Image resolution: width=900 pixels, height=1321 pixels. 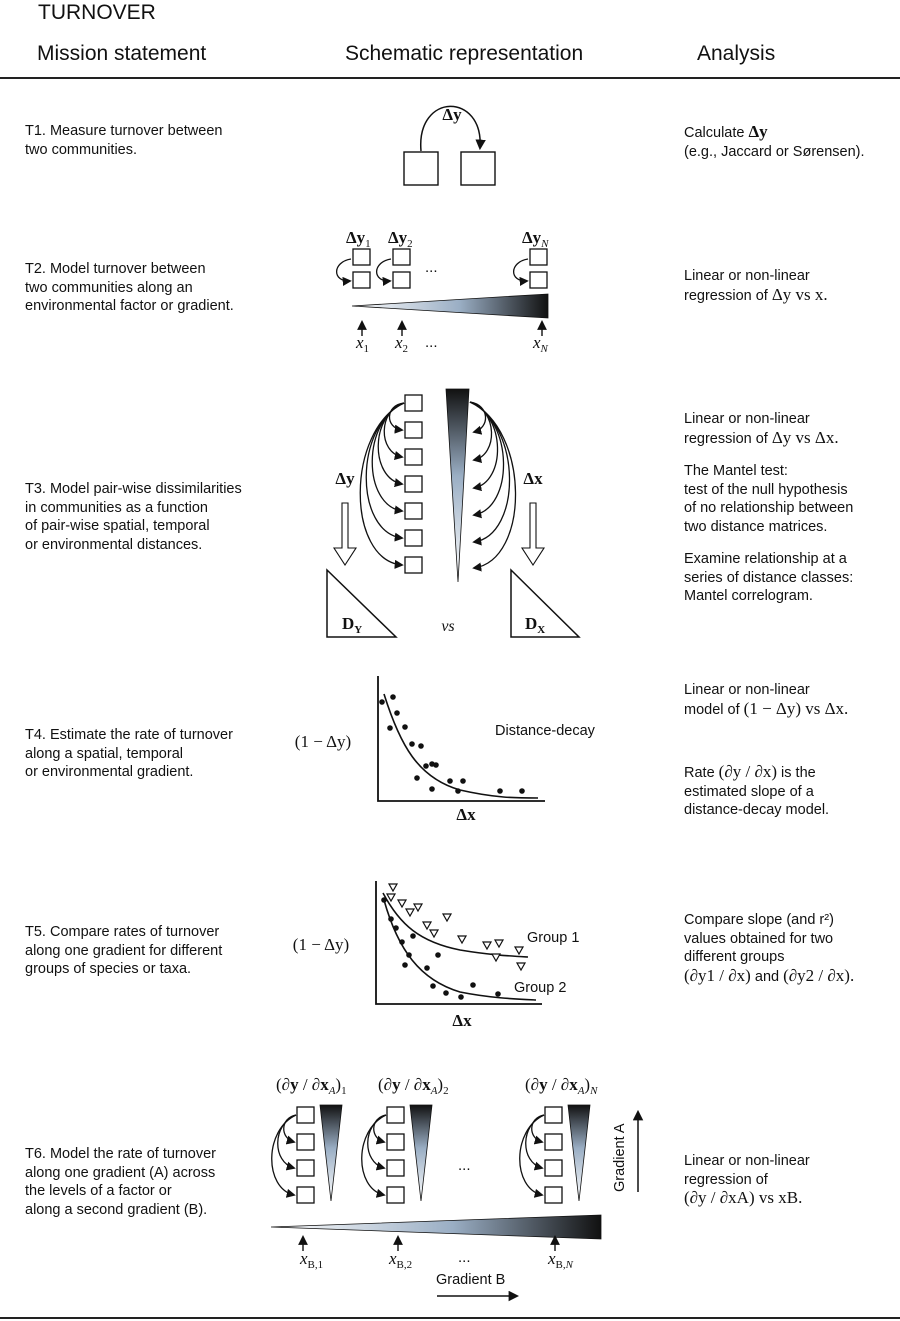 I want to click on col-header-analysis: Analysis, so click(x=736, y=53).